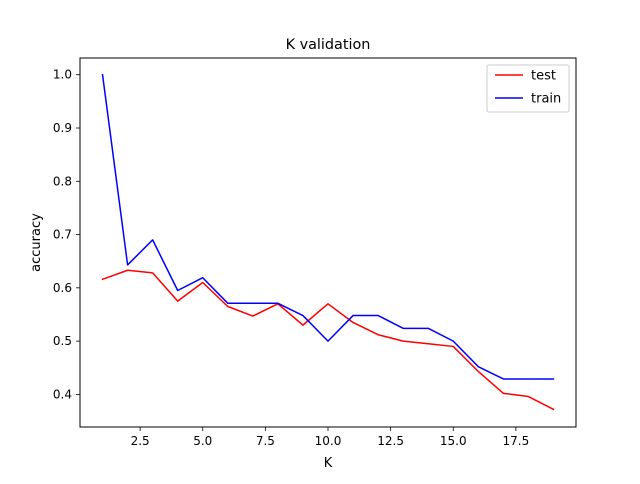 The width and height of the screenshot is (640, 484). I want to click on legend-box, so click(528, 88).